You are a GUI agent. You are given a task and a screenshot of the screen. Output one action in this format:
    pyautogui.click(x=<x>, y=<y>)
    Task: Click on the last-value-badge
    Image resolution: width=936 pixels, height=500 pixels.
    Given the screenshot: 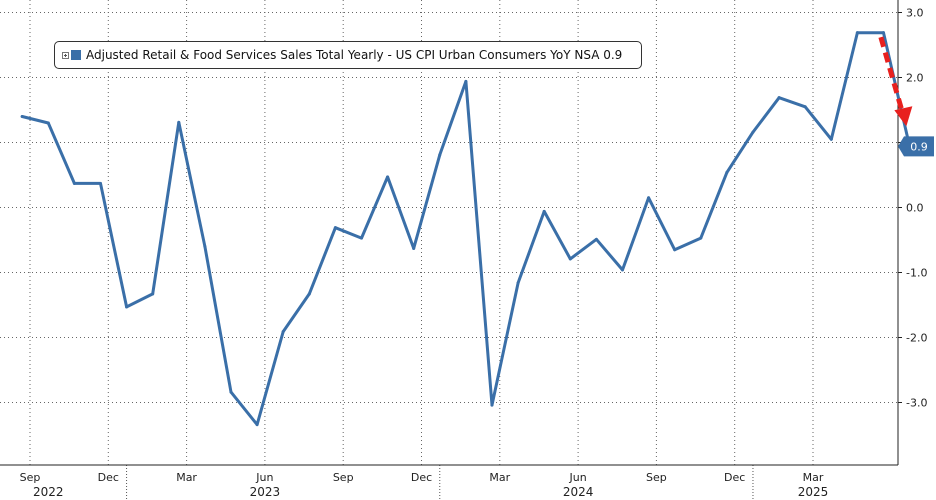 What is the action you would take?
    pyautogui.click(x=916, y=146)
    